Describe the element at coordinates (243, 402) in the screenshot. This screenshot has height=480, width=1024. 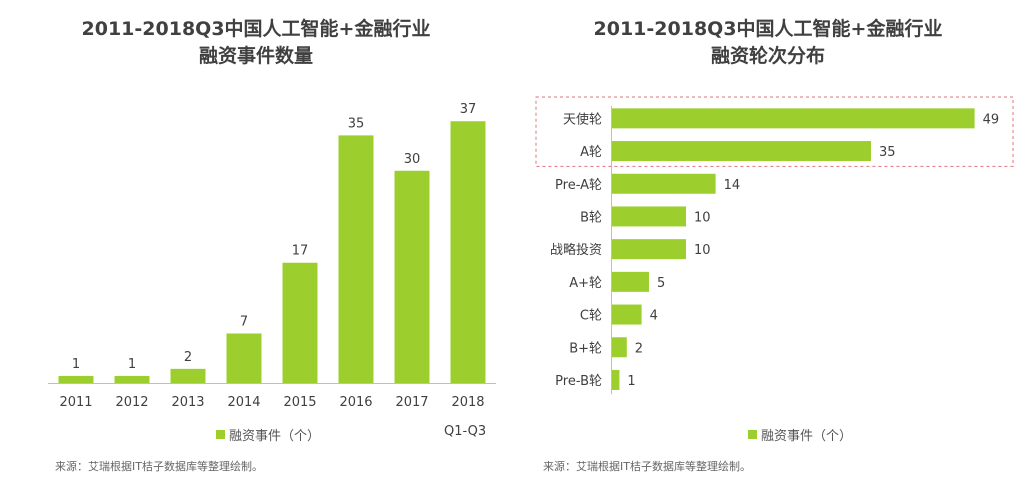
I see `x-tick-label-2014: 2014` at that location.